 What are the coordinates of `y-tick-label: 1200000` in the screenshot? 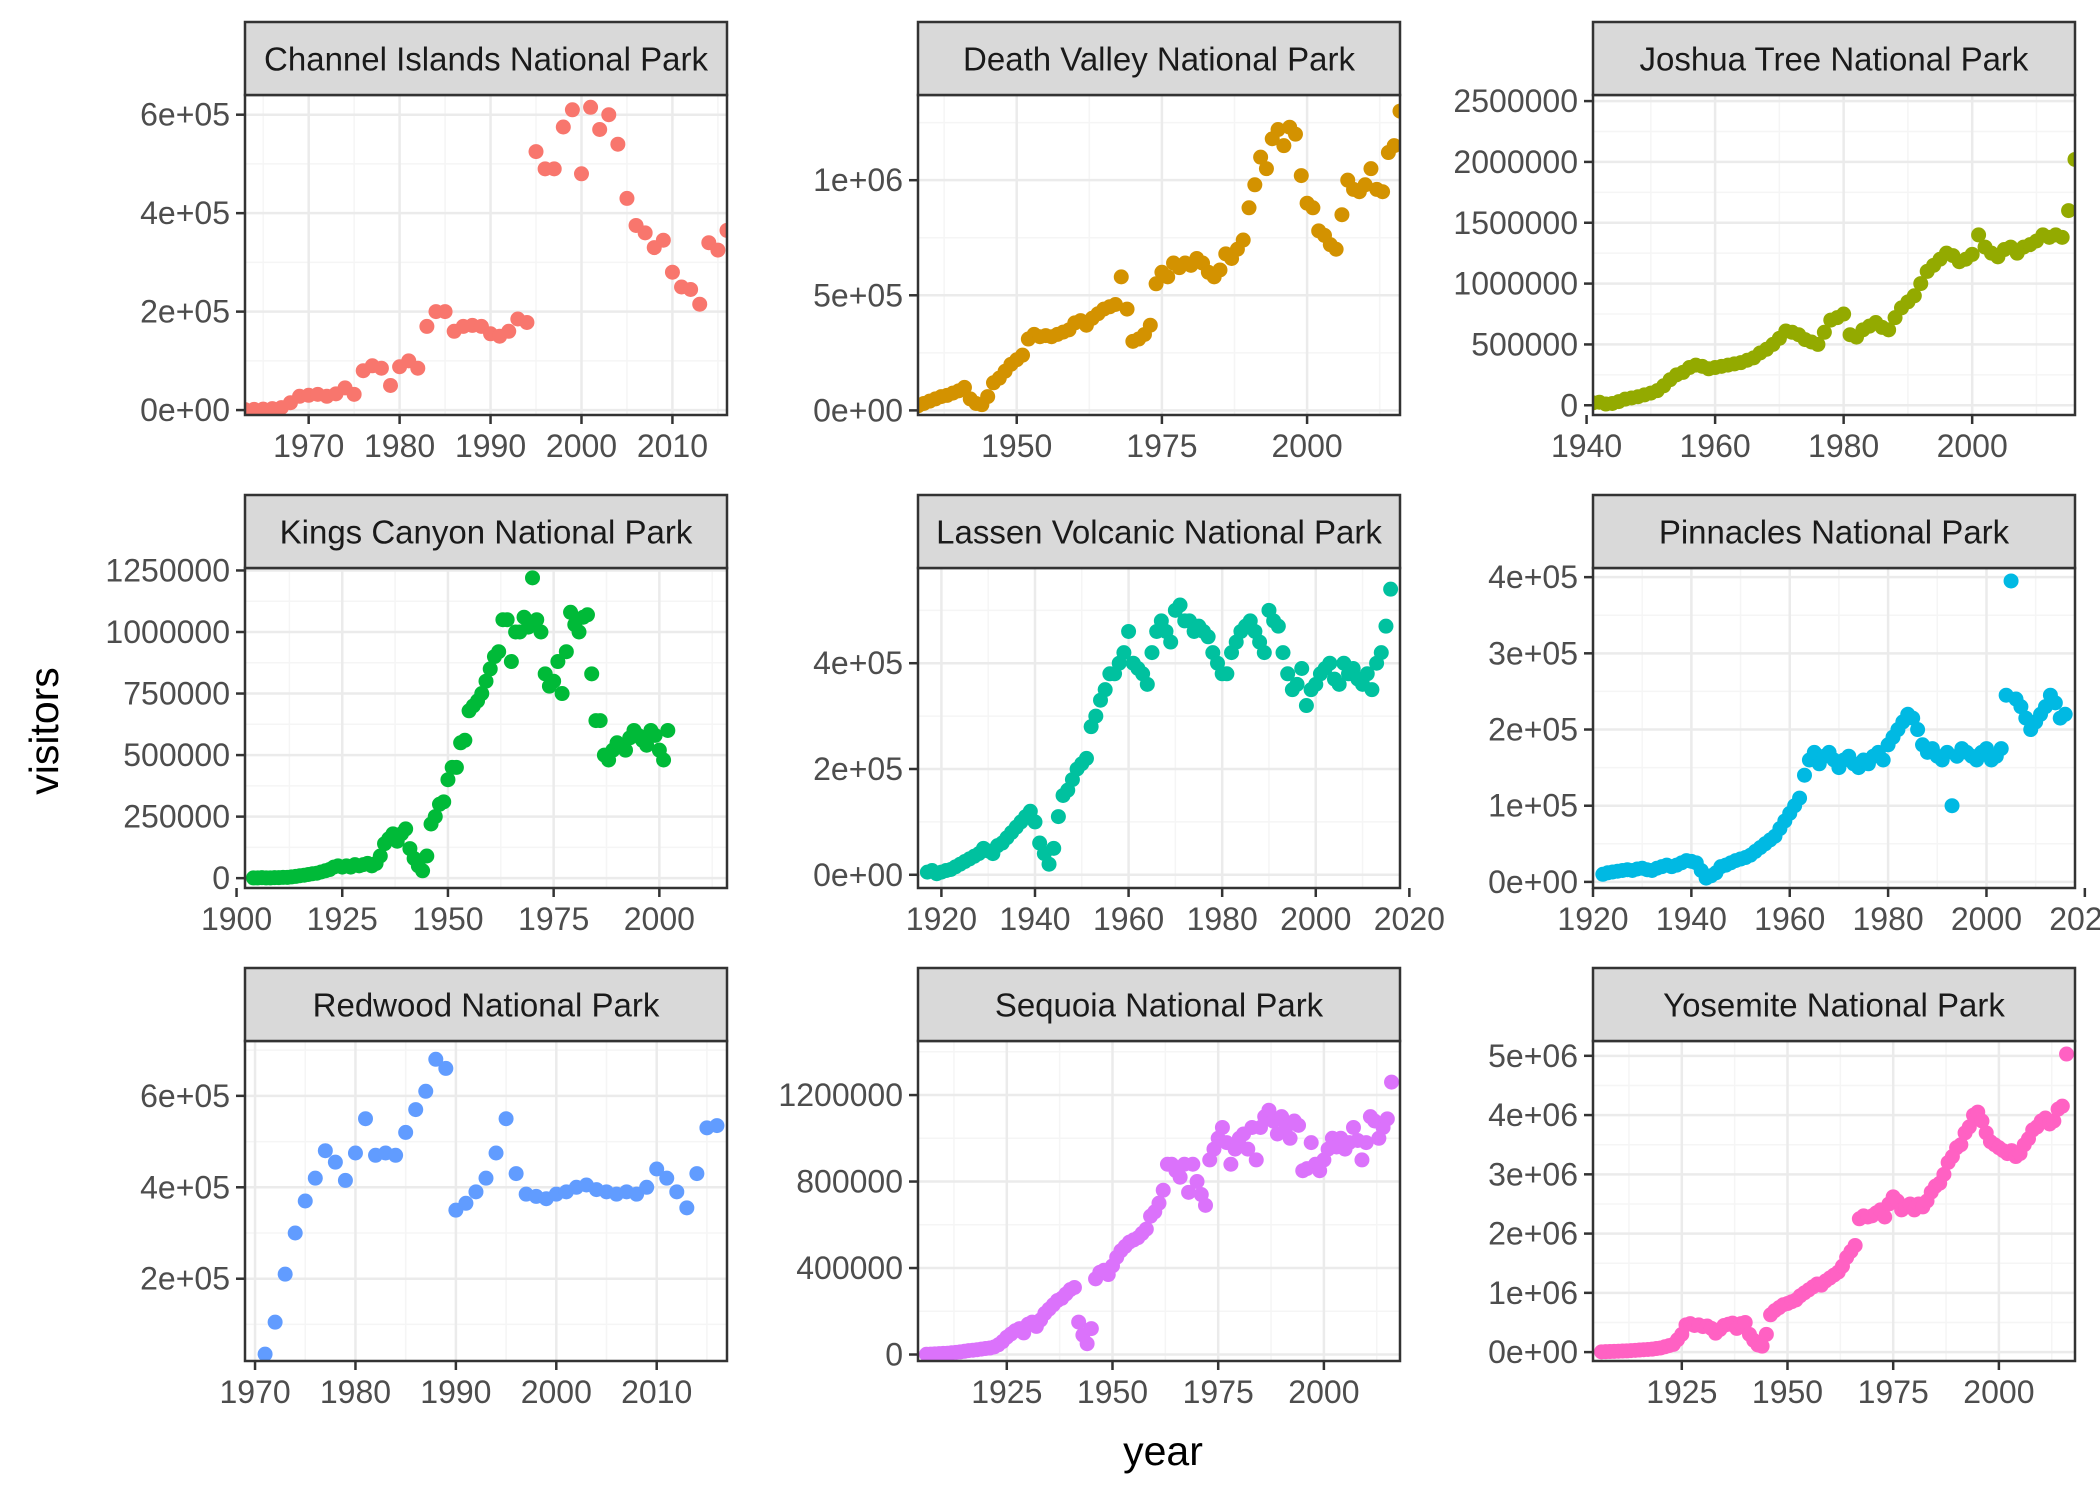 It's located at (840, 1095).